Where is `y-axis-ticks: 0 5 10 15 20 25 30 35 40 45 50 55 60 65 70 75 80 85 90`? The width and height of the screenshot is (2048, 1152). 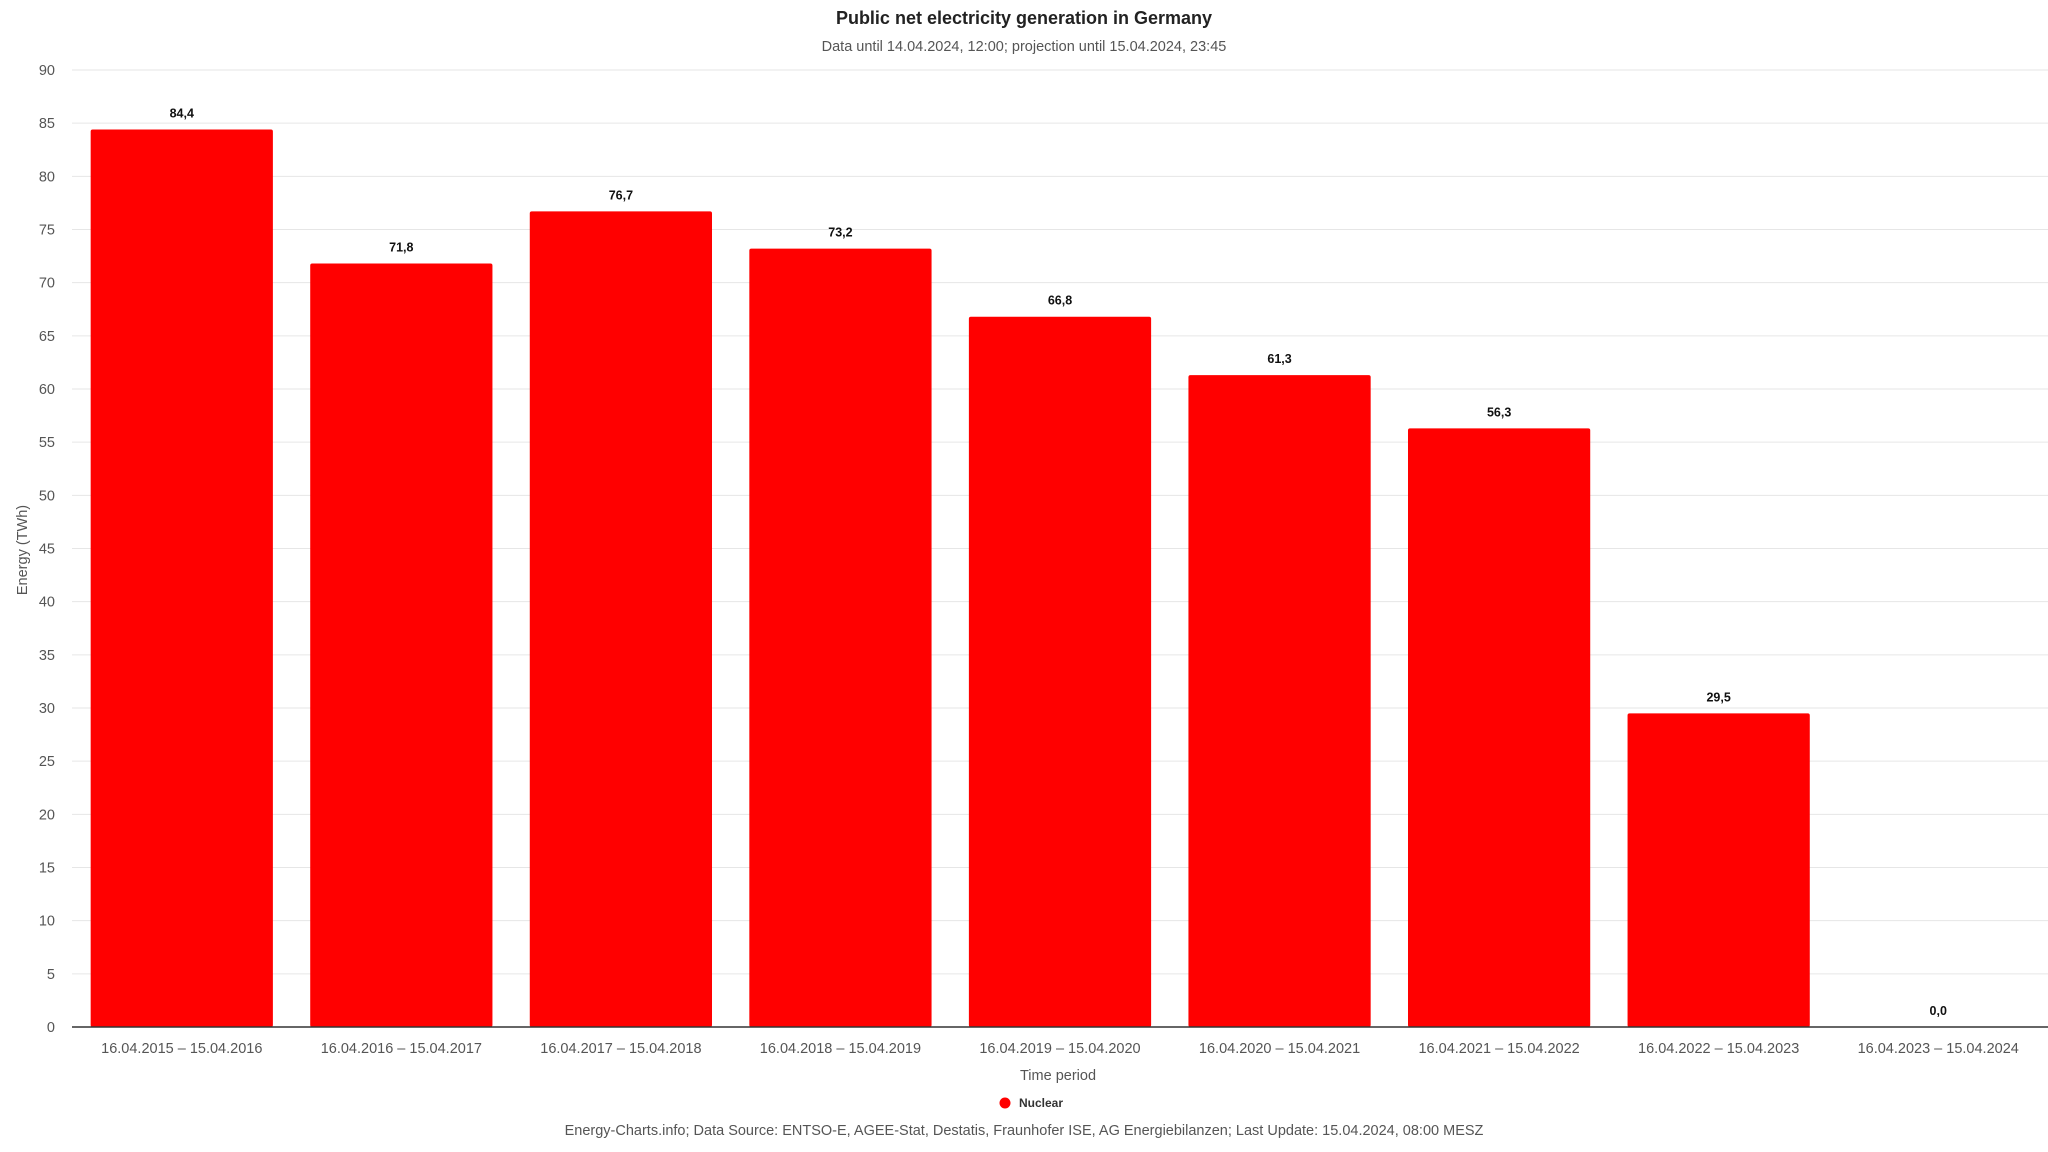 y-axis-ticks: 0 5 10 15 20 25 30 35 40 45 50 55 60 65 70 75 80 85 90 is located at coordinates (47, 549).